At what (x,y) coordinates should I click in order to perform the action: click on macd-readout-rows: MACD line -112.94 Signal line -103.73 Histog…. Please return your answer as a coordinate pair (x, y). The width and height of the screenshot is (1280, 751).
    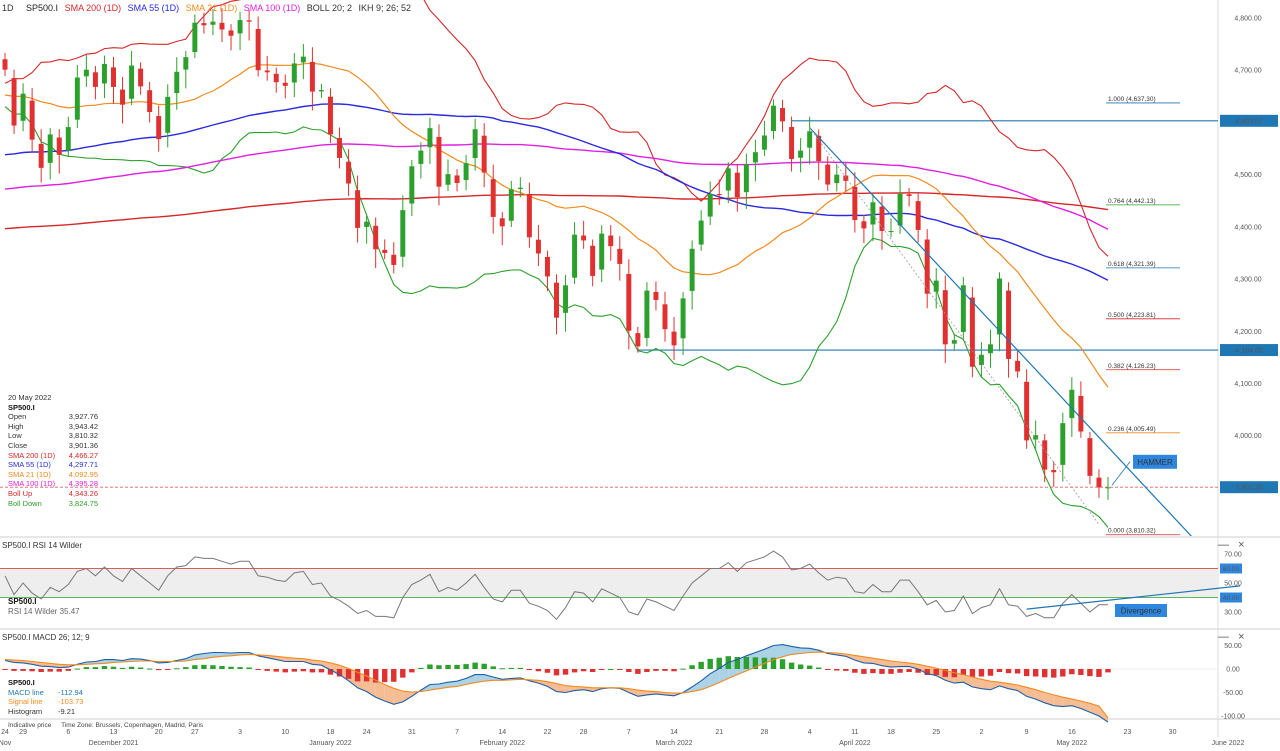
    Looking at the image, I should click on (45, 702).